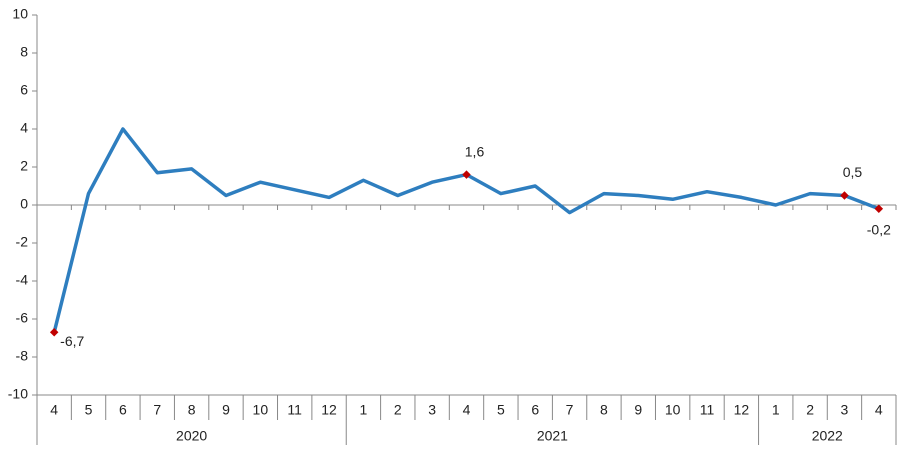 Image resolution: width=908 pixels, height=457 pixels. What do you see at coordinates (24, 90) in the screenshot?
I see `y-tick-label: 6` at bounding box center [24, 90].